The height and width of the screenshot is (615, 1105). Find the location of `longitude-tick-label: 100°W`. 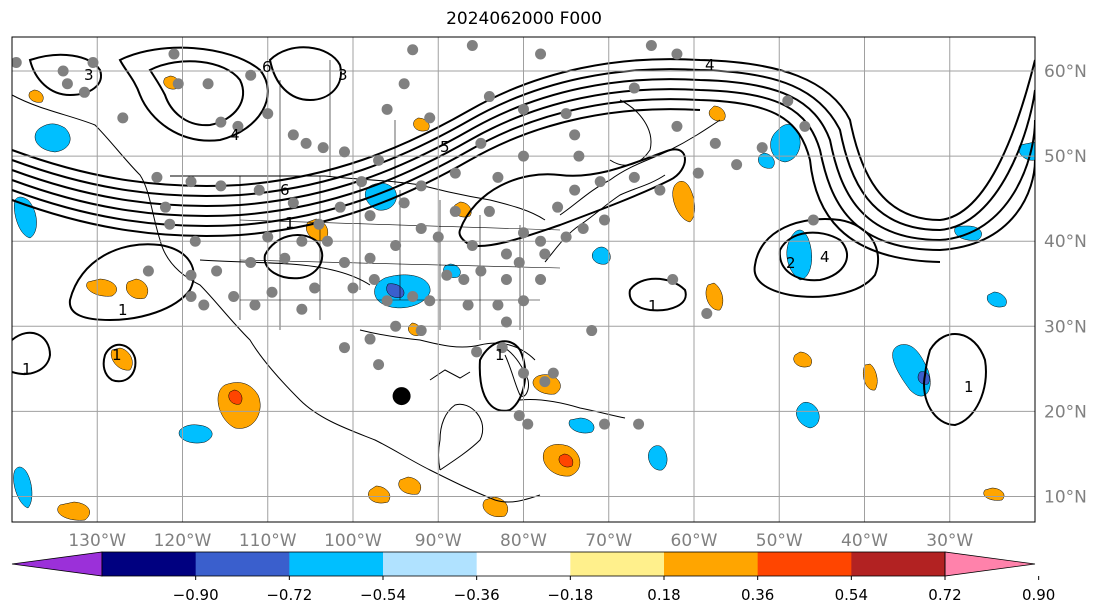

longitude-tick-label: 100°W is located at coordinates (353, 541).